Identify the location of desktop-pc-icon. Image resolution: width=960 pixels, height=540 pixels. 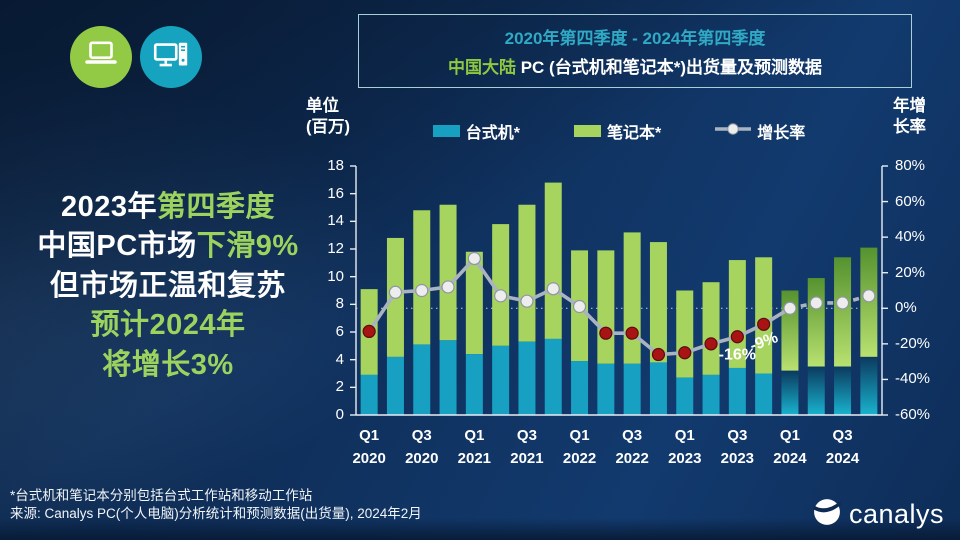
(171, 57).